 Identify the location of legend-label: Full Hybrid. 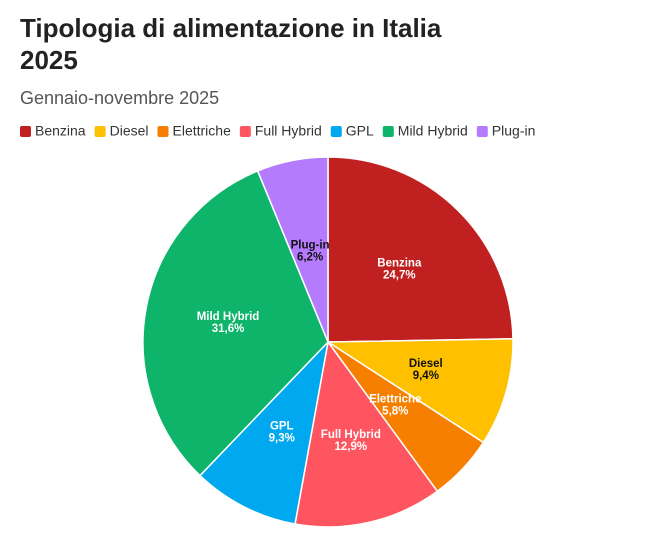
(288, 131).